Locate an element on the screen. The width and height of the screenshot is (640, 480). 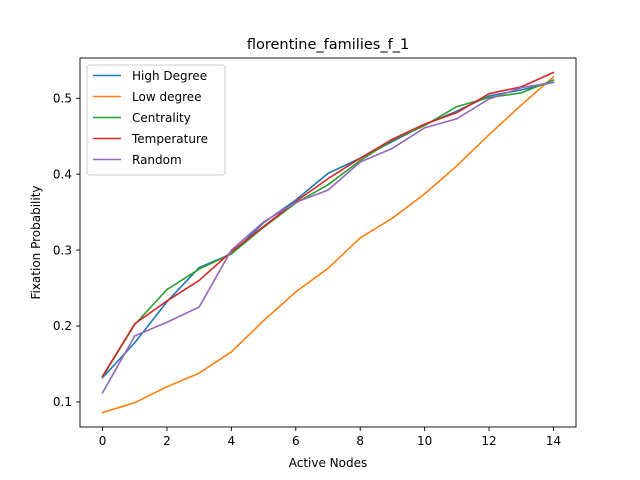
legend-label: Temperature is located at coordinates (169, 139).